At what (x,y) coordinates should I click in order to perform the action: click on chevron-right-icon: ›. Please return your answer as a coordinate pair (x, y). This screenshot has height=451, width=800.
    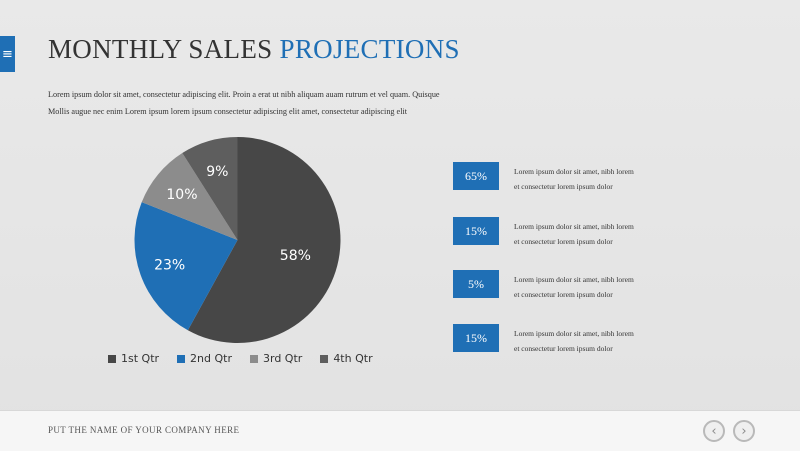
    Looking at the image, I should click on (744, 431).